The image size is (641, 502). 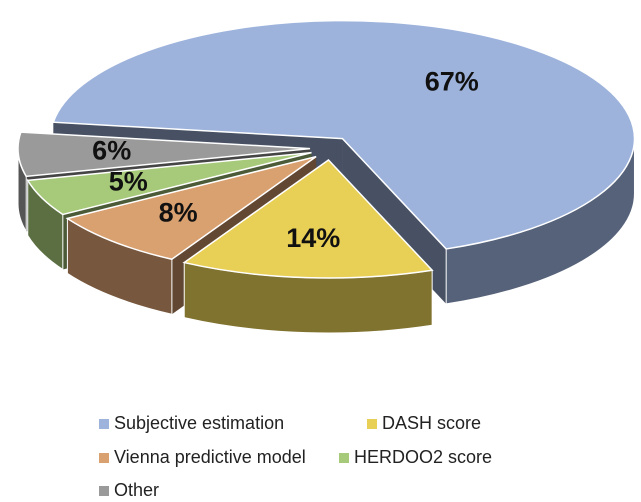 I want to click on data-label: 14%, so click(x=313, y=238).